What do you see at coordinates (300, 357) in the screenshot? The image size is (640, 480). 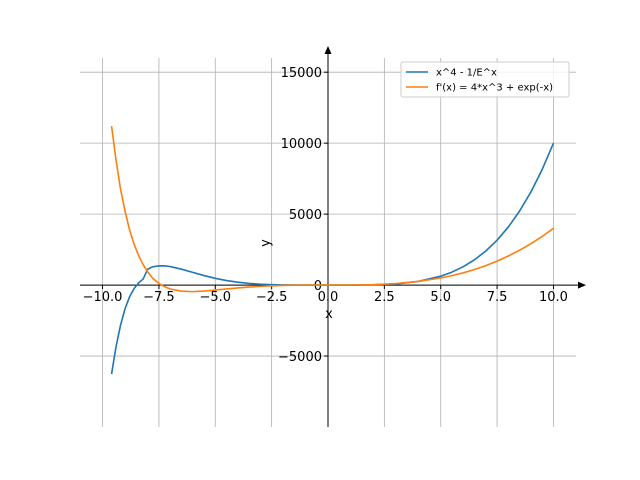 I see `y-tick-label: −5000` at bounding box center [300, 357].